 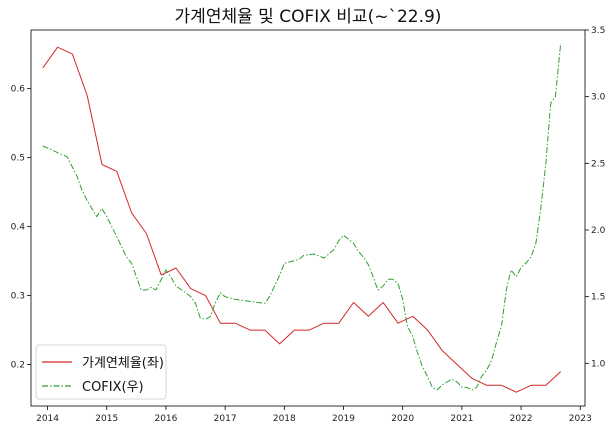 What do you see at coordinates (225, 419) in the screenshot?
I see `x-tick-label: 2017` at bounding box center [225, 419].